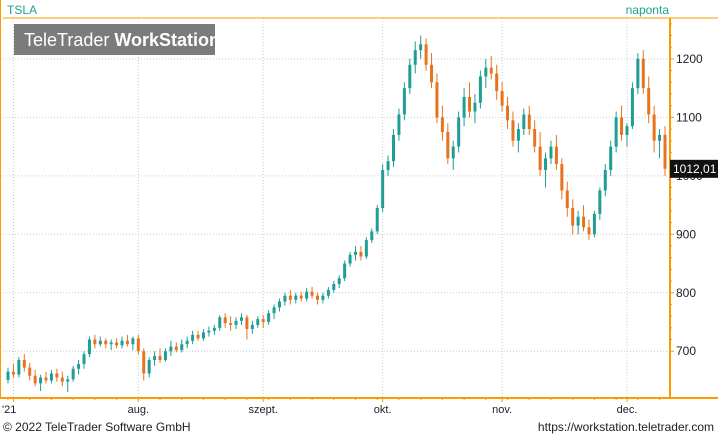 The height and width of the screenshot is (436, 718). What do you see at coordinates (694, 168) in the screenshot?
I see `last-price-box` at bounding box center [694, 168].